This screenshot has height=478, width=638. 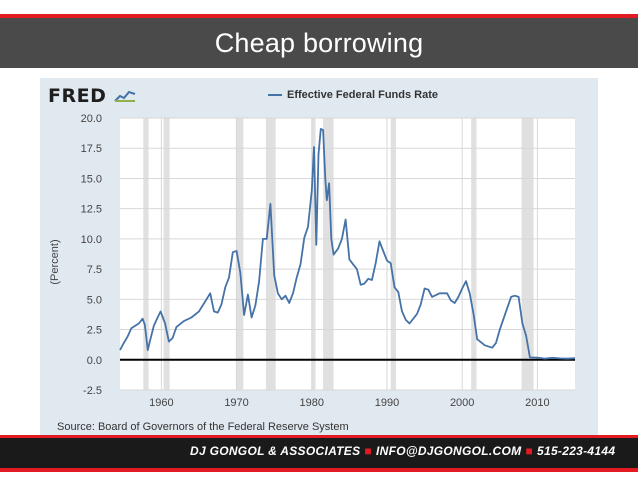 I want to click on x-tick-label: 2010, so click(x=537, y=403).